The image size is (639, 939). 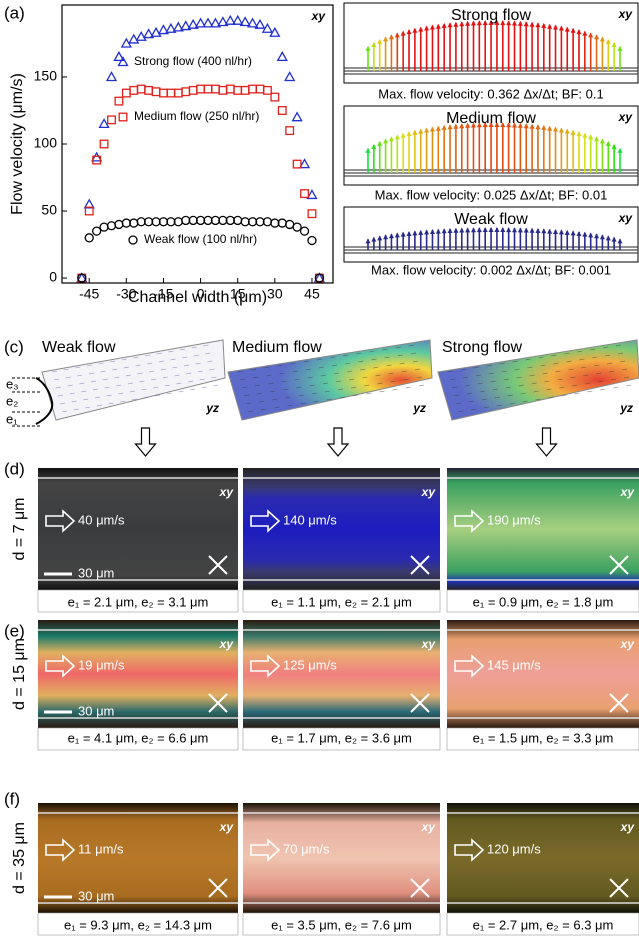 I want to click on layer-label: e₁, so click(x=12, y=418).